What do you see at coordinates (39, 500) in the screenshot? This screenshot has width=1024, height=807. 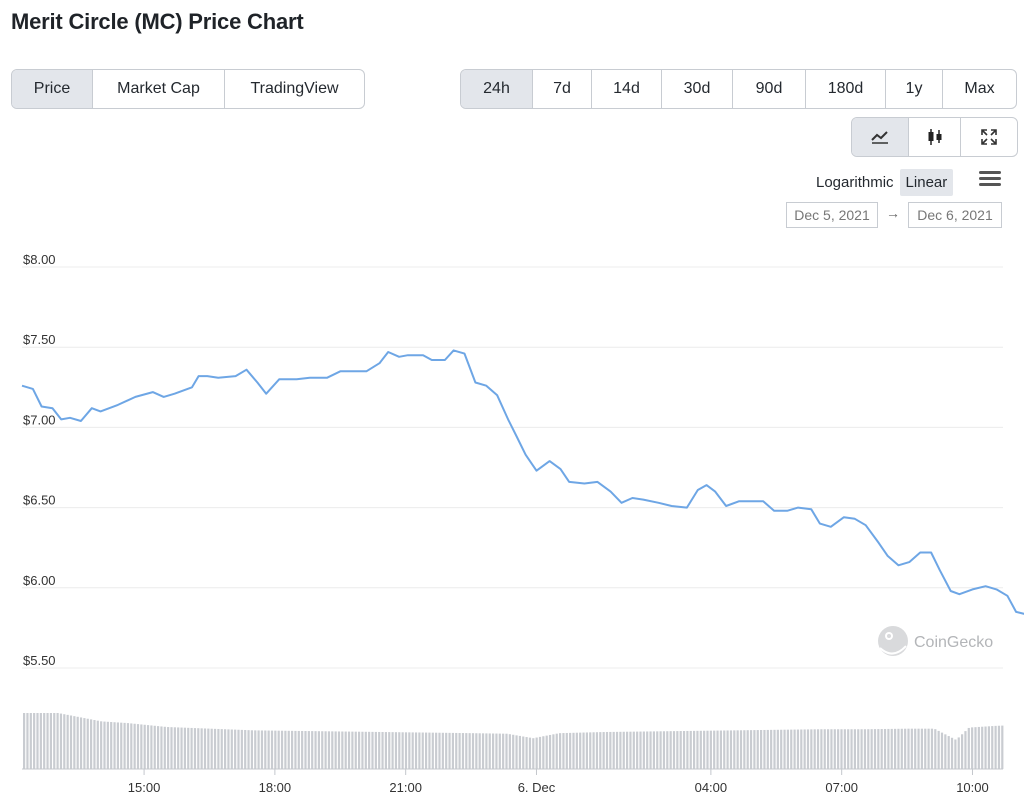 I see `y-tick-label: $6.50` at bounding box center [39, 500].